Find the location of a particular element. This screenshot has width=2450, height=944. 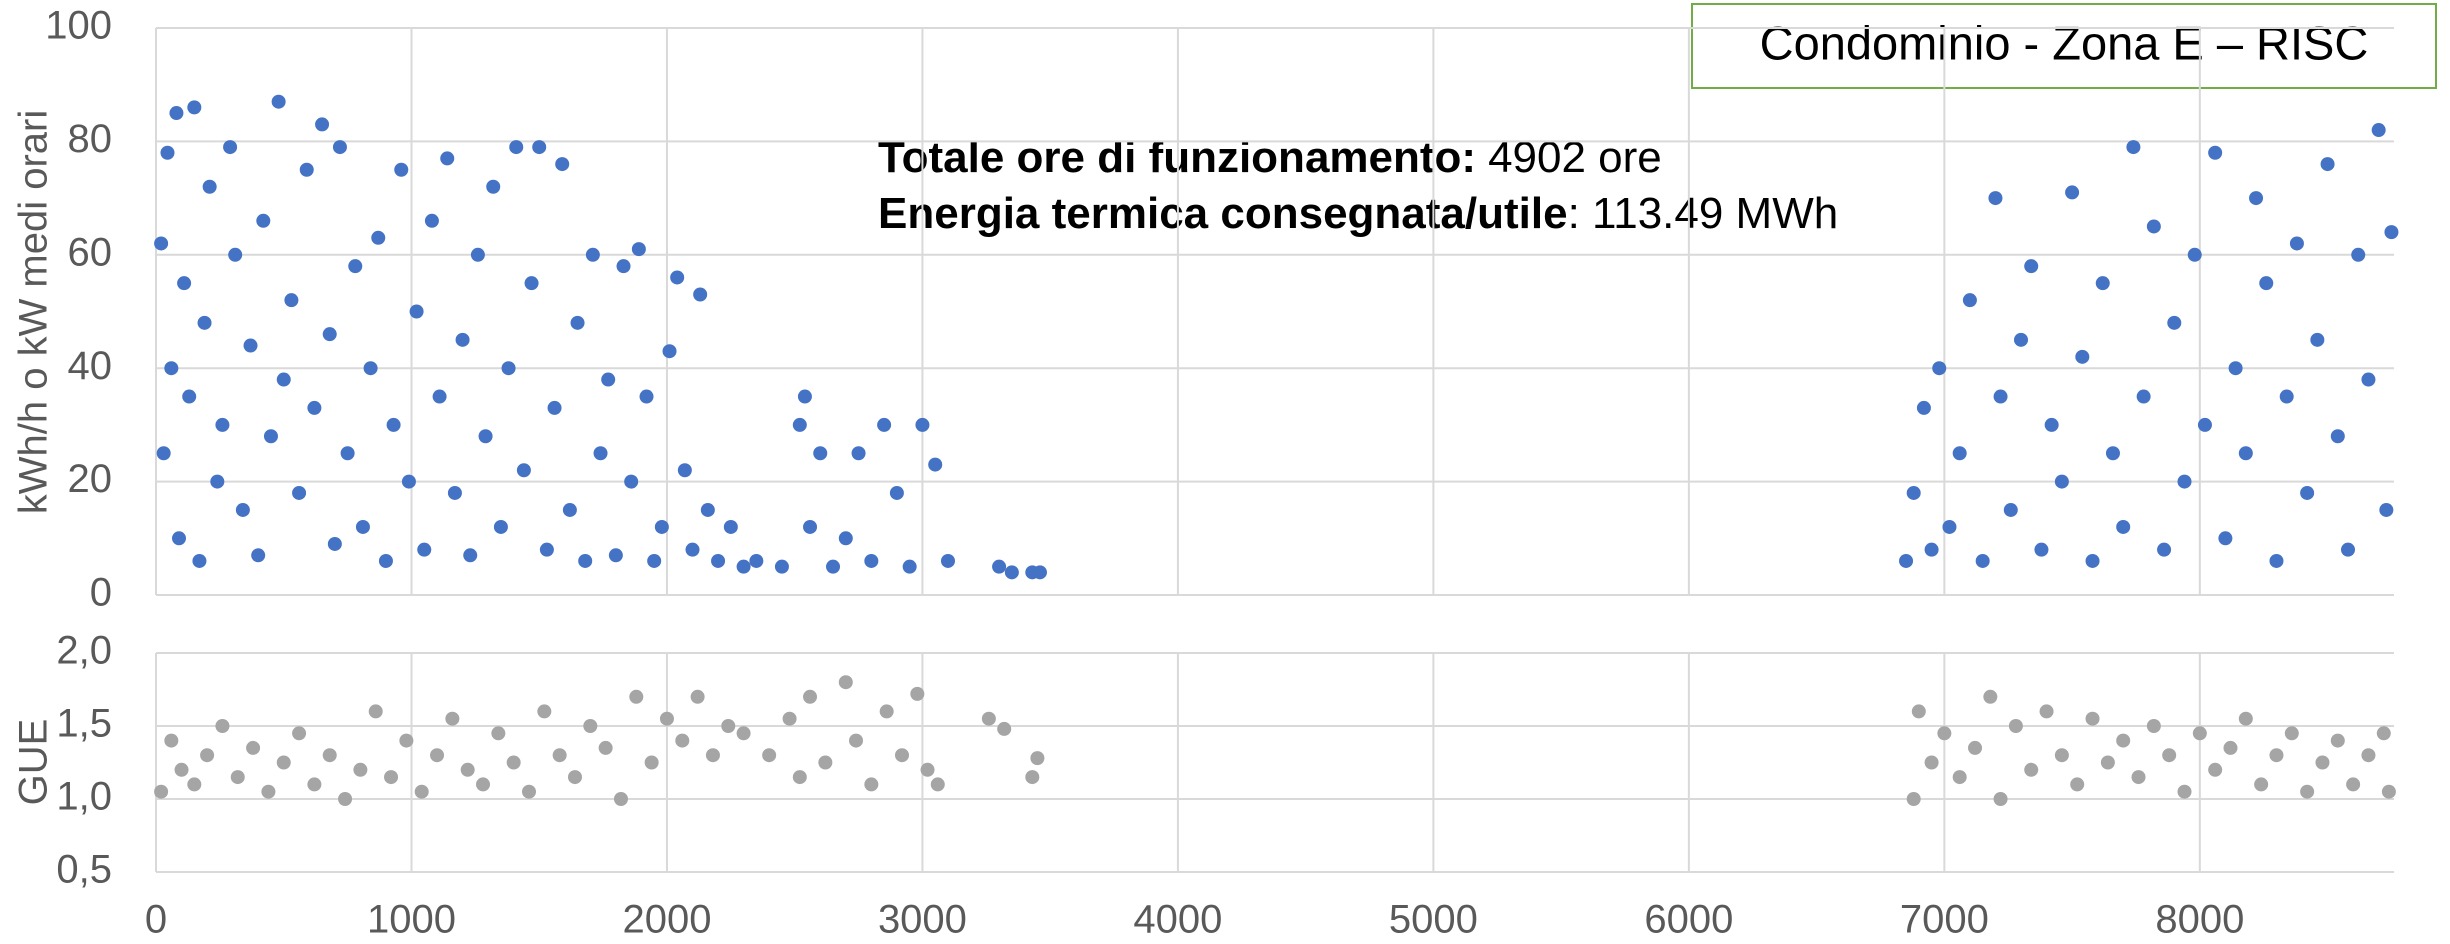

x-tick-label: 2000 is located at coordinates (666, 920).